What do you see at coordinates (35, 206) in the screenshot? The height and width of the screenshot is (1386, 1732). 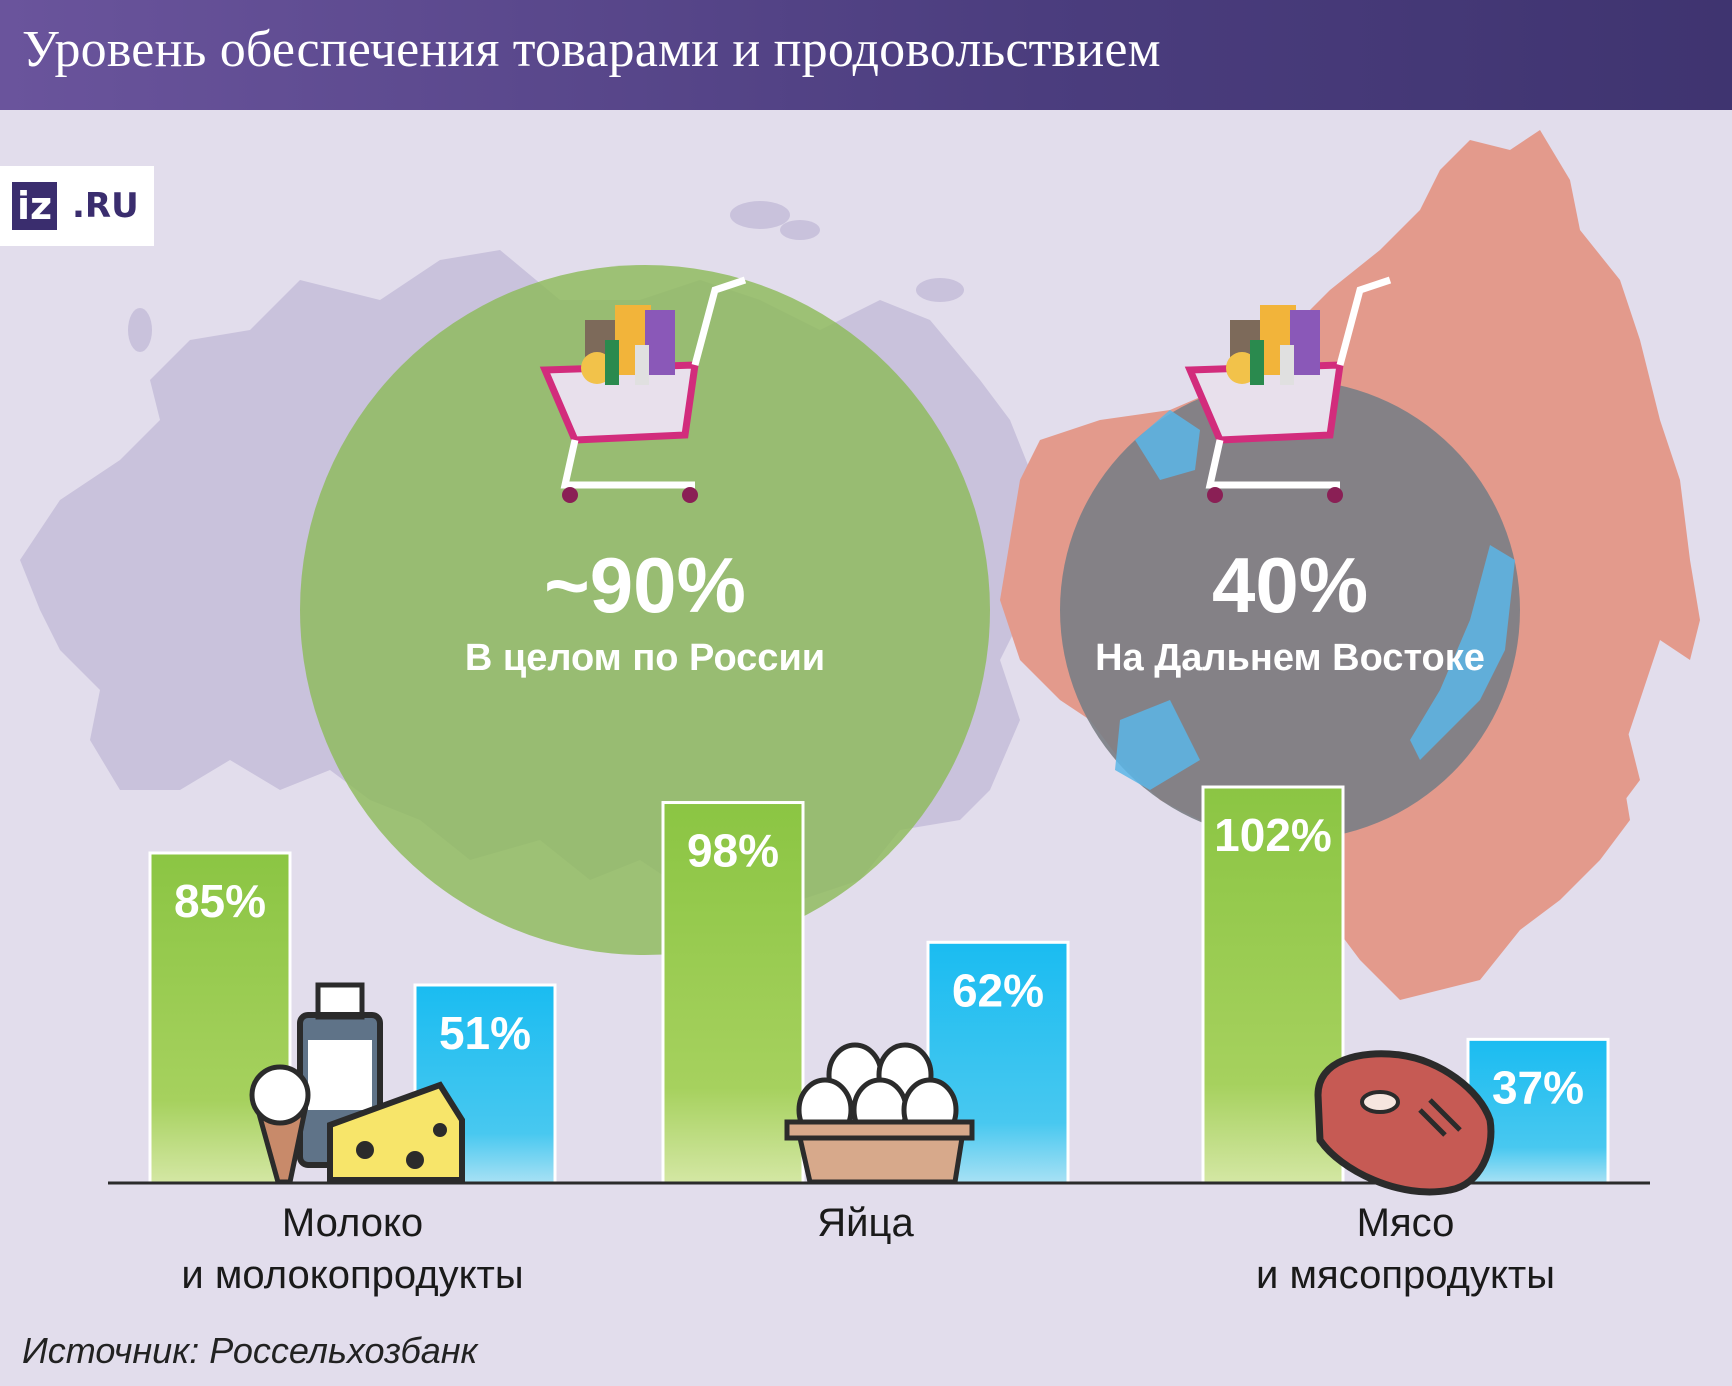 I see `logo-iz-mark: iz` at bounding box center [35, 206].